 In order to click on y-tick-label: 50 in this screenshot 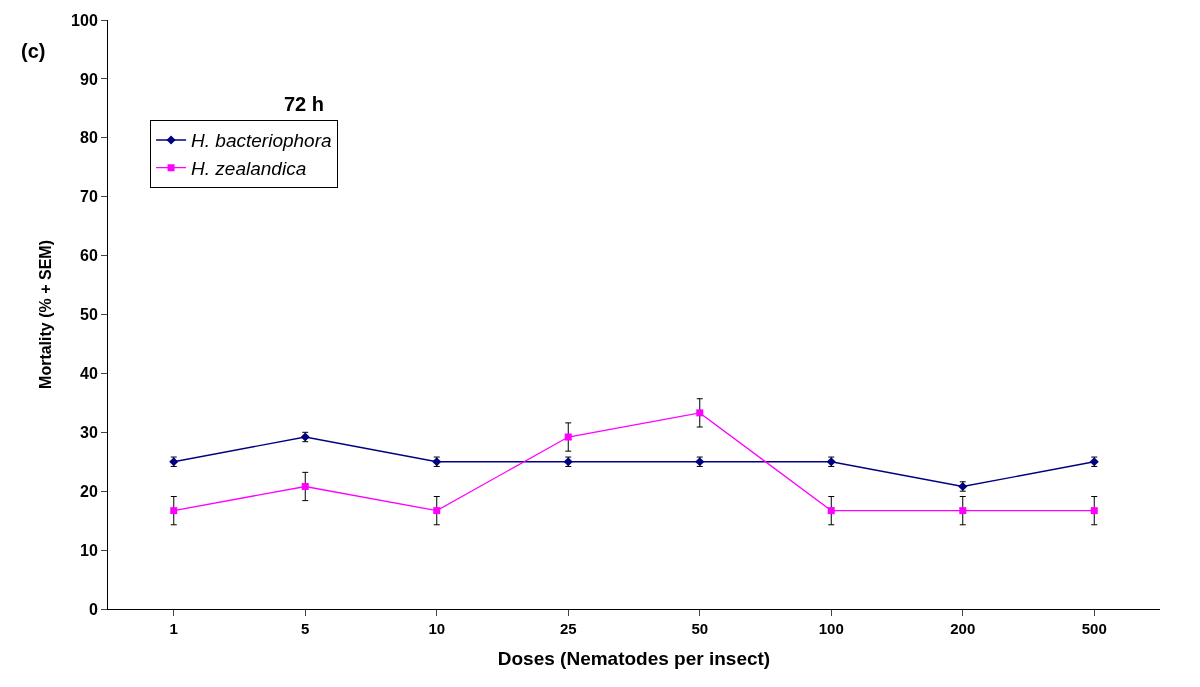, I will do `click(89, 315)`.